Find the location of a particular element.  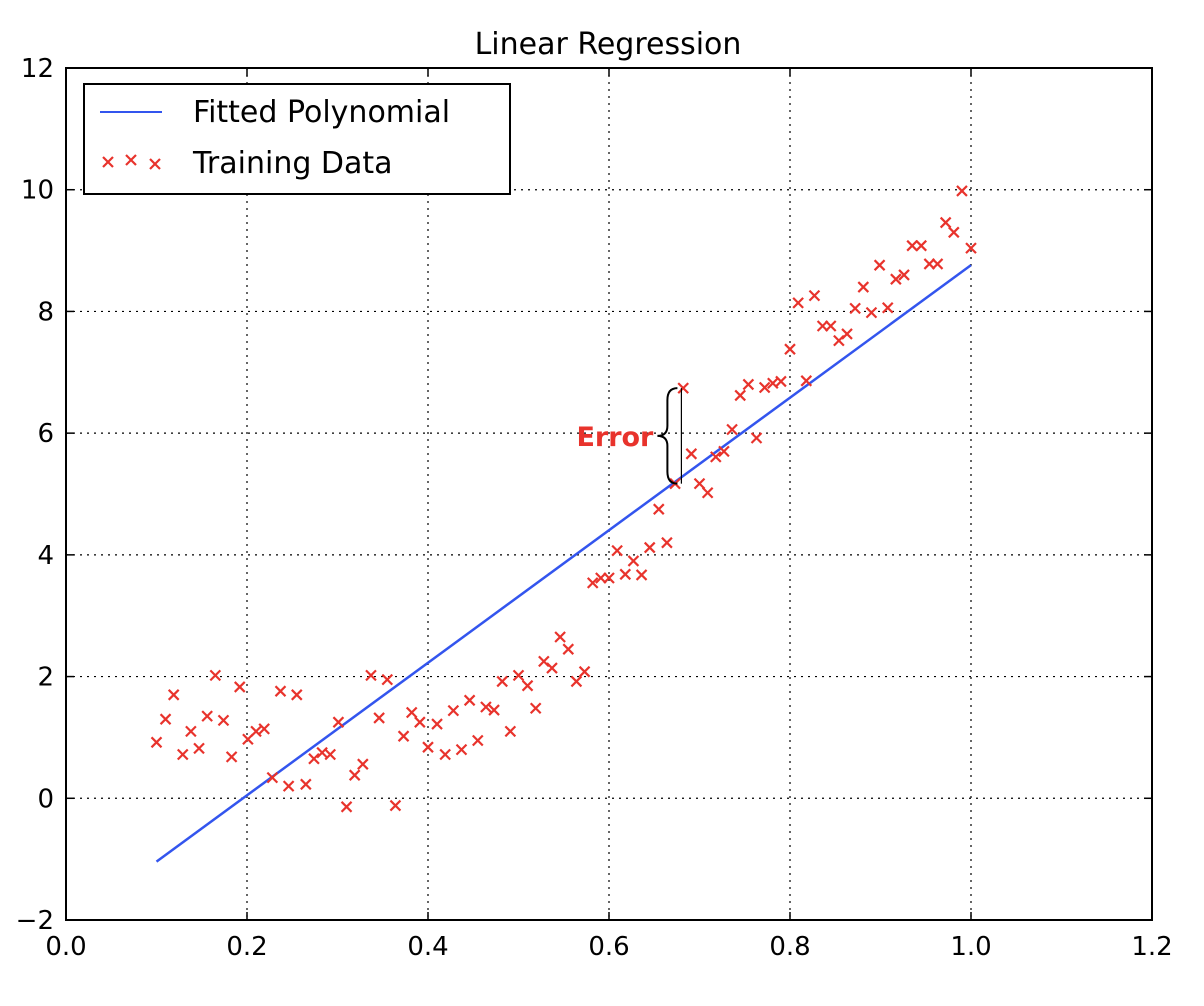

legend: Fitted Polynomial Training Data is located at coordinates (297, 139).